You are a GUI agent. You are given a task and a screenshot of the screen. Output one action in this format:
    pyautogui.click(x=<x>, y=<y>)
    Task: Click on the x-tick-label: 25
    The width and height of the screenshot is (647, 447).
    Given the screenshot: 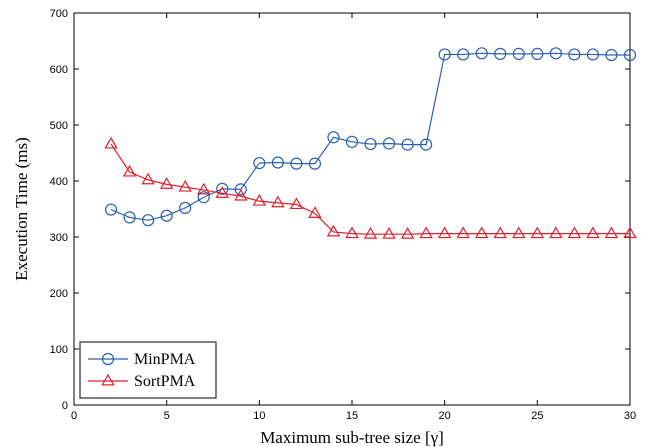 What is the action you would take?
    pyautogui.click(x=537, y=416)
    